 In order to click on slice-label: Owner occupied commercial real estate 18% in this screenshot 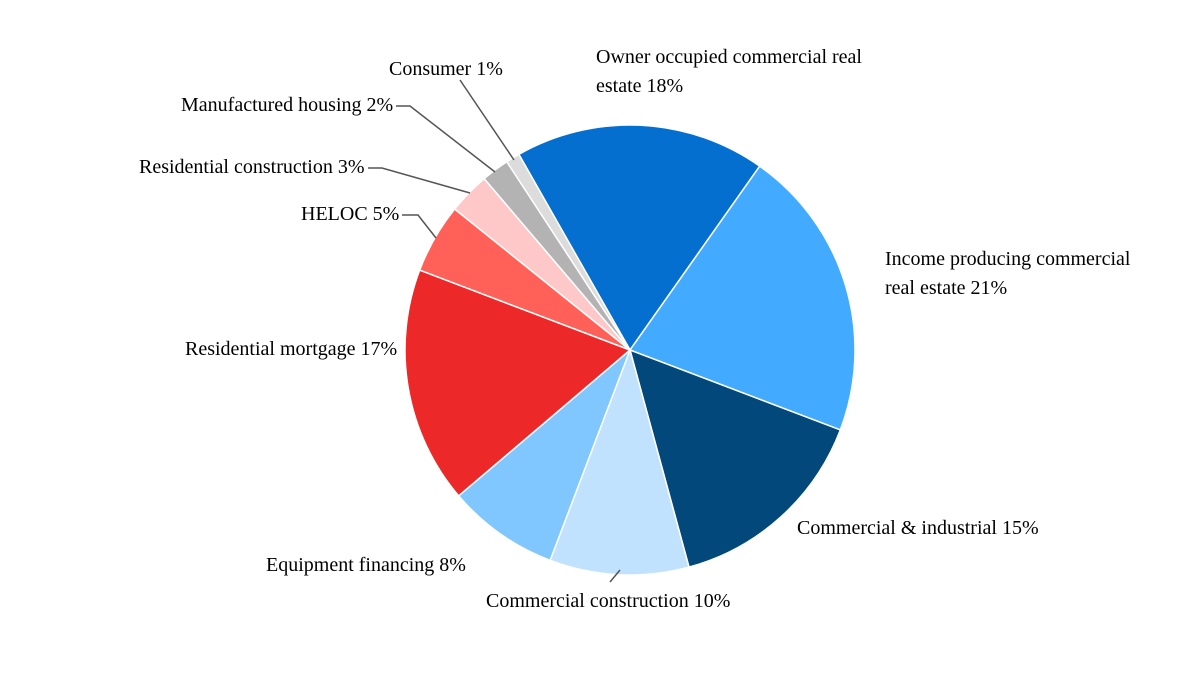, I will do `click(741, 72)`.